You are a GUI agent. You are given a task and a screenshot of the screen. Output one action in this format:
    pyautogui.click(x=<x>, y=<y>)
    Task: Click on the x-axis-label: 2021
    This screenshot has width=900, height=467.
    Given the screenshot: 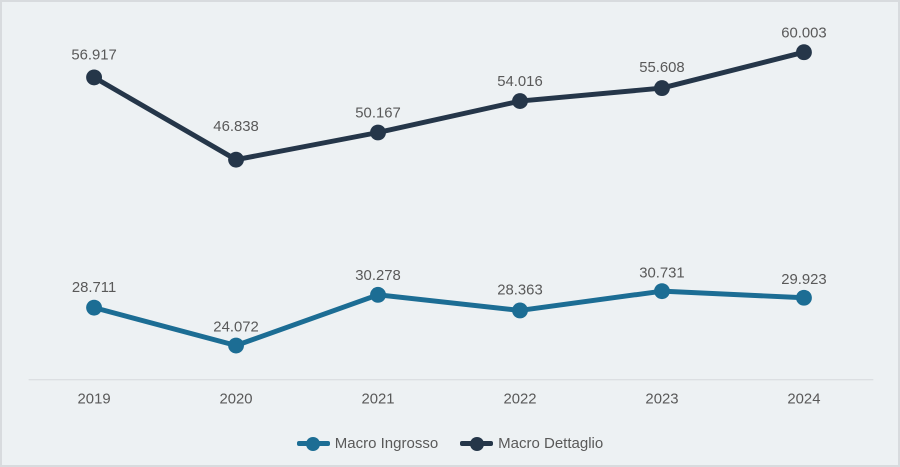 What is the action you would take?
    pyautogui.click(x=377, y=400)
    